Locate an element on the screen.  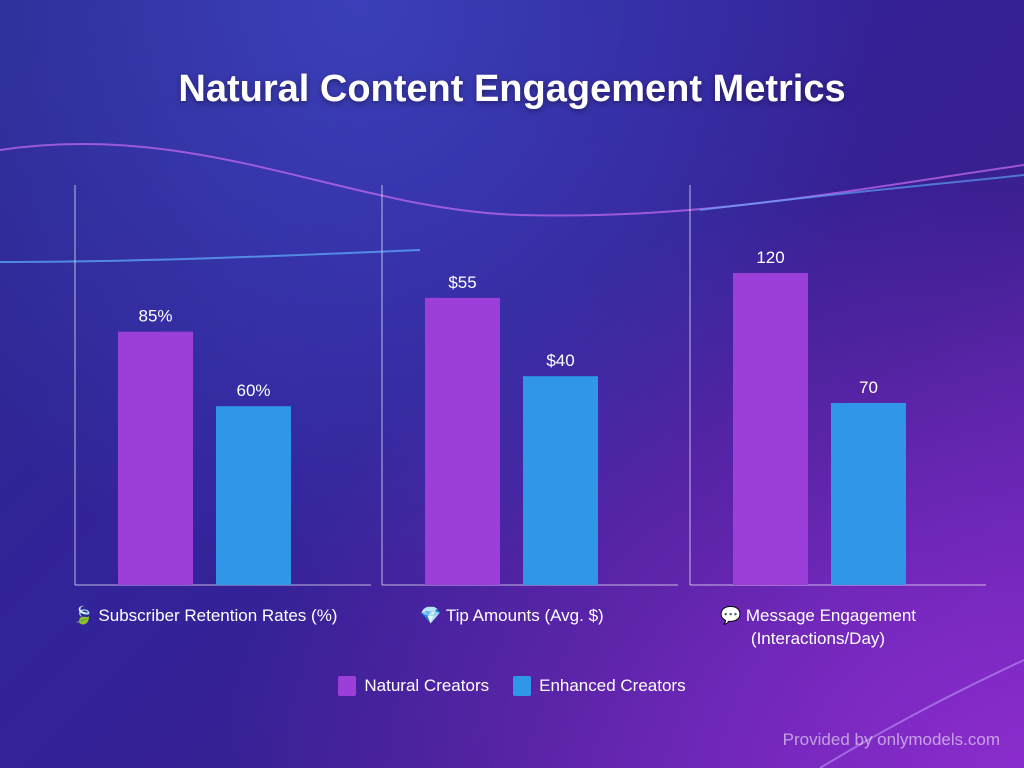
data-label: 120 is located at coordinates (770, 257).